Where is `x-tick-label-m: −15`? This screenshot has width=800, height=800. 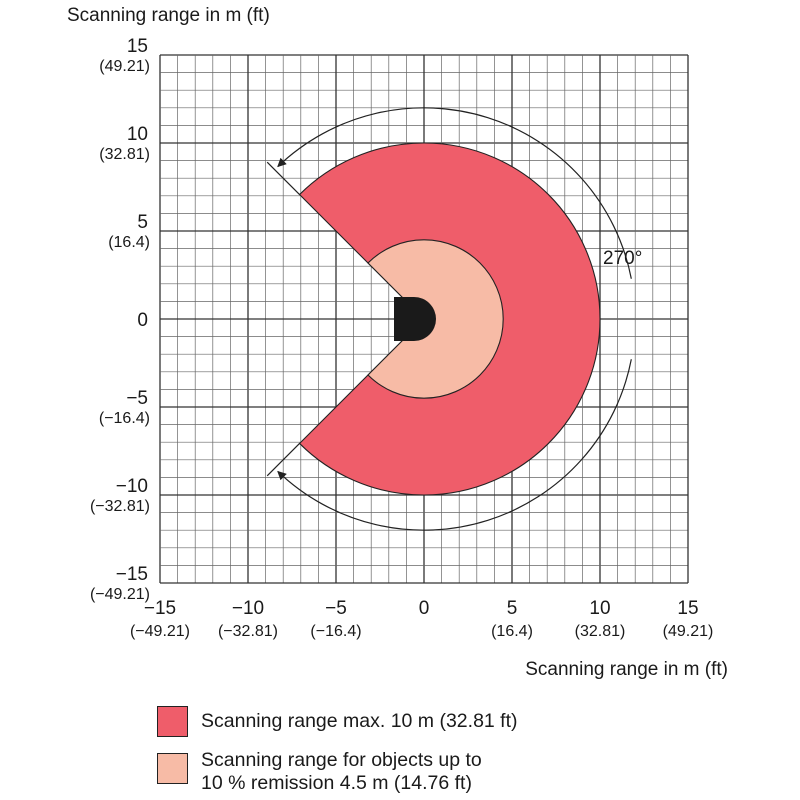 x-tick-label-m: −15 is located at coordinates (160, 608).